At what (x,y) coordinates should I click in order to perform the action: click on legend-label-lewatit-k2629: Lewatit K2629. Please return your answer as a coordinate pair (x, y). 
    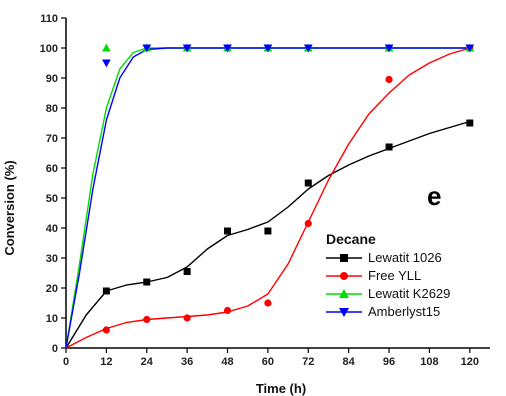
    Looking at the image, I should click on (409, 293).